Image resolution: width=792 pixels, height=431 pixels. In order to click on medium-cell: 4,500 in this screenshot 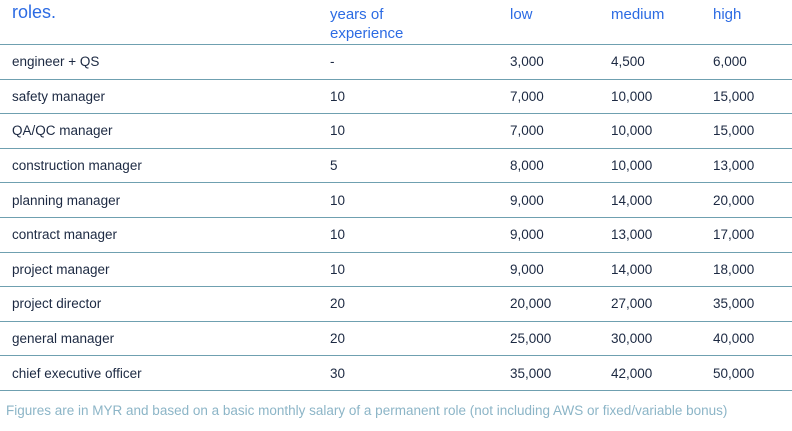, I will do `click(628, 62)`.